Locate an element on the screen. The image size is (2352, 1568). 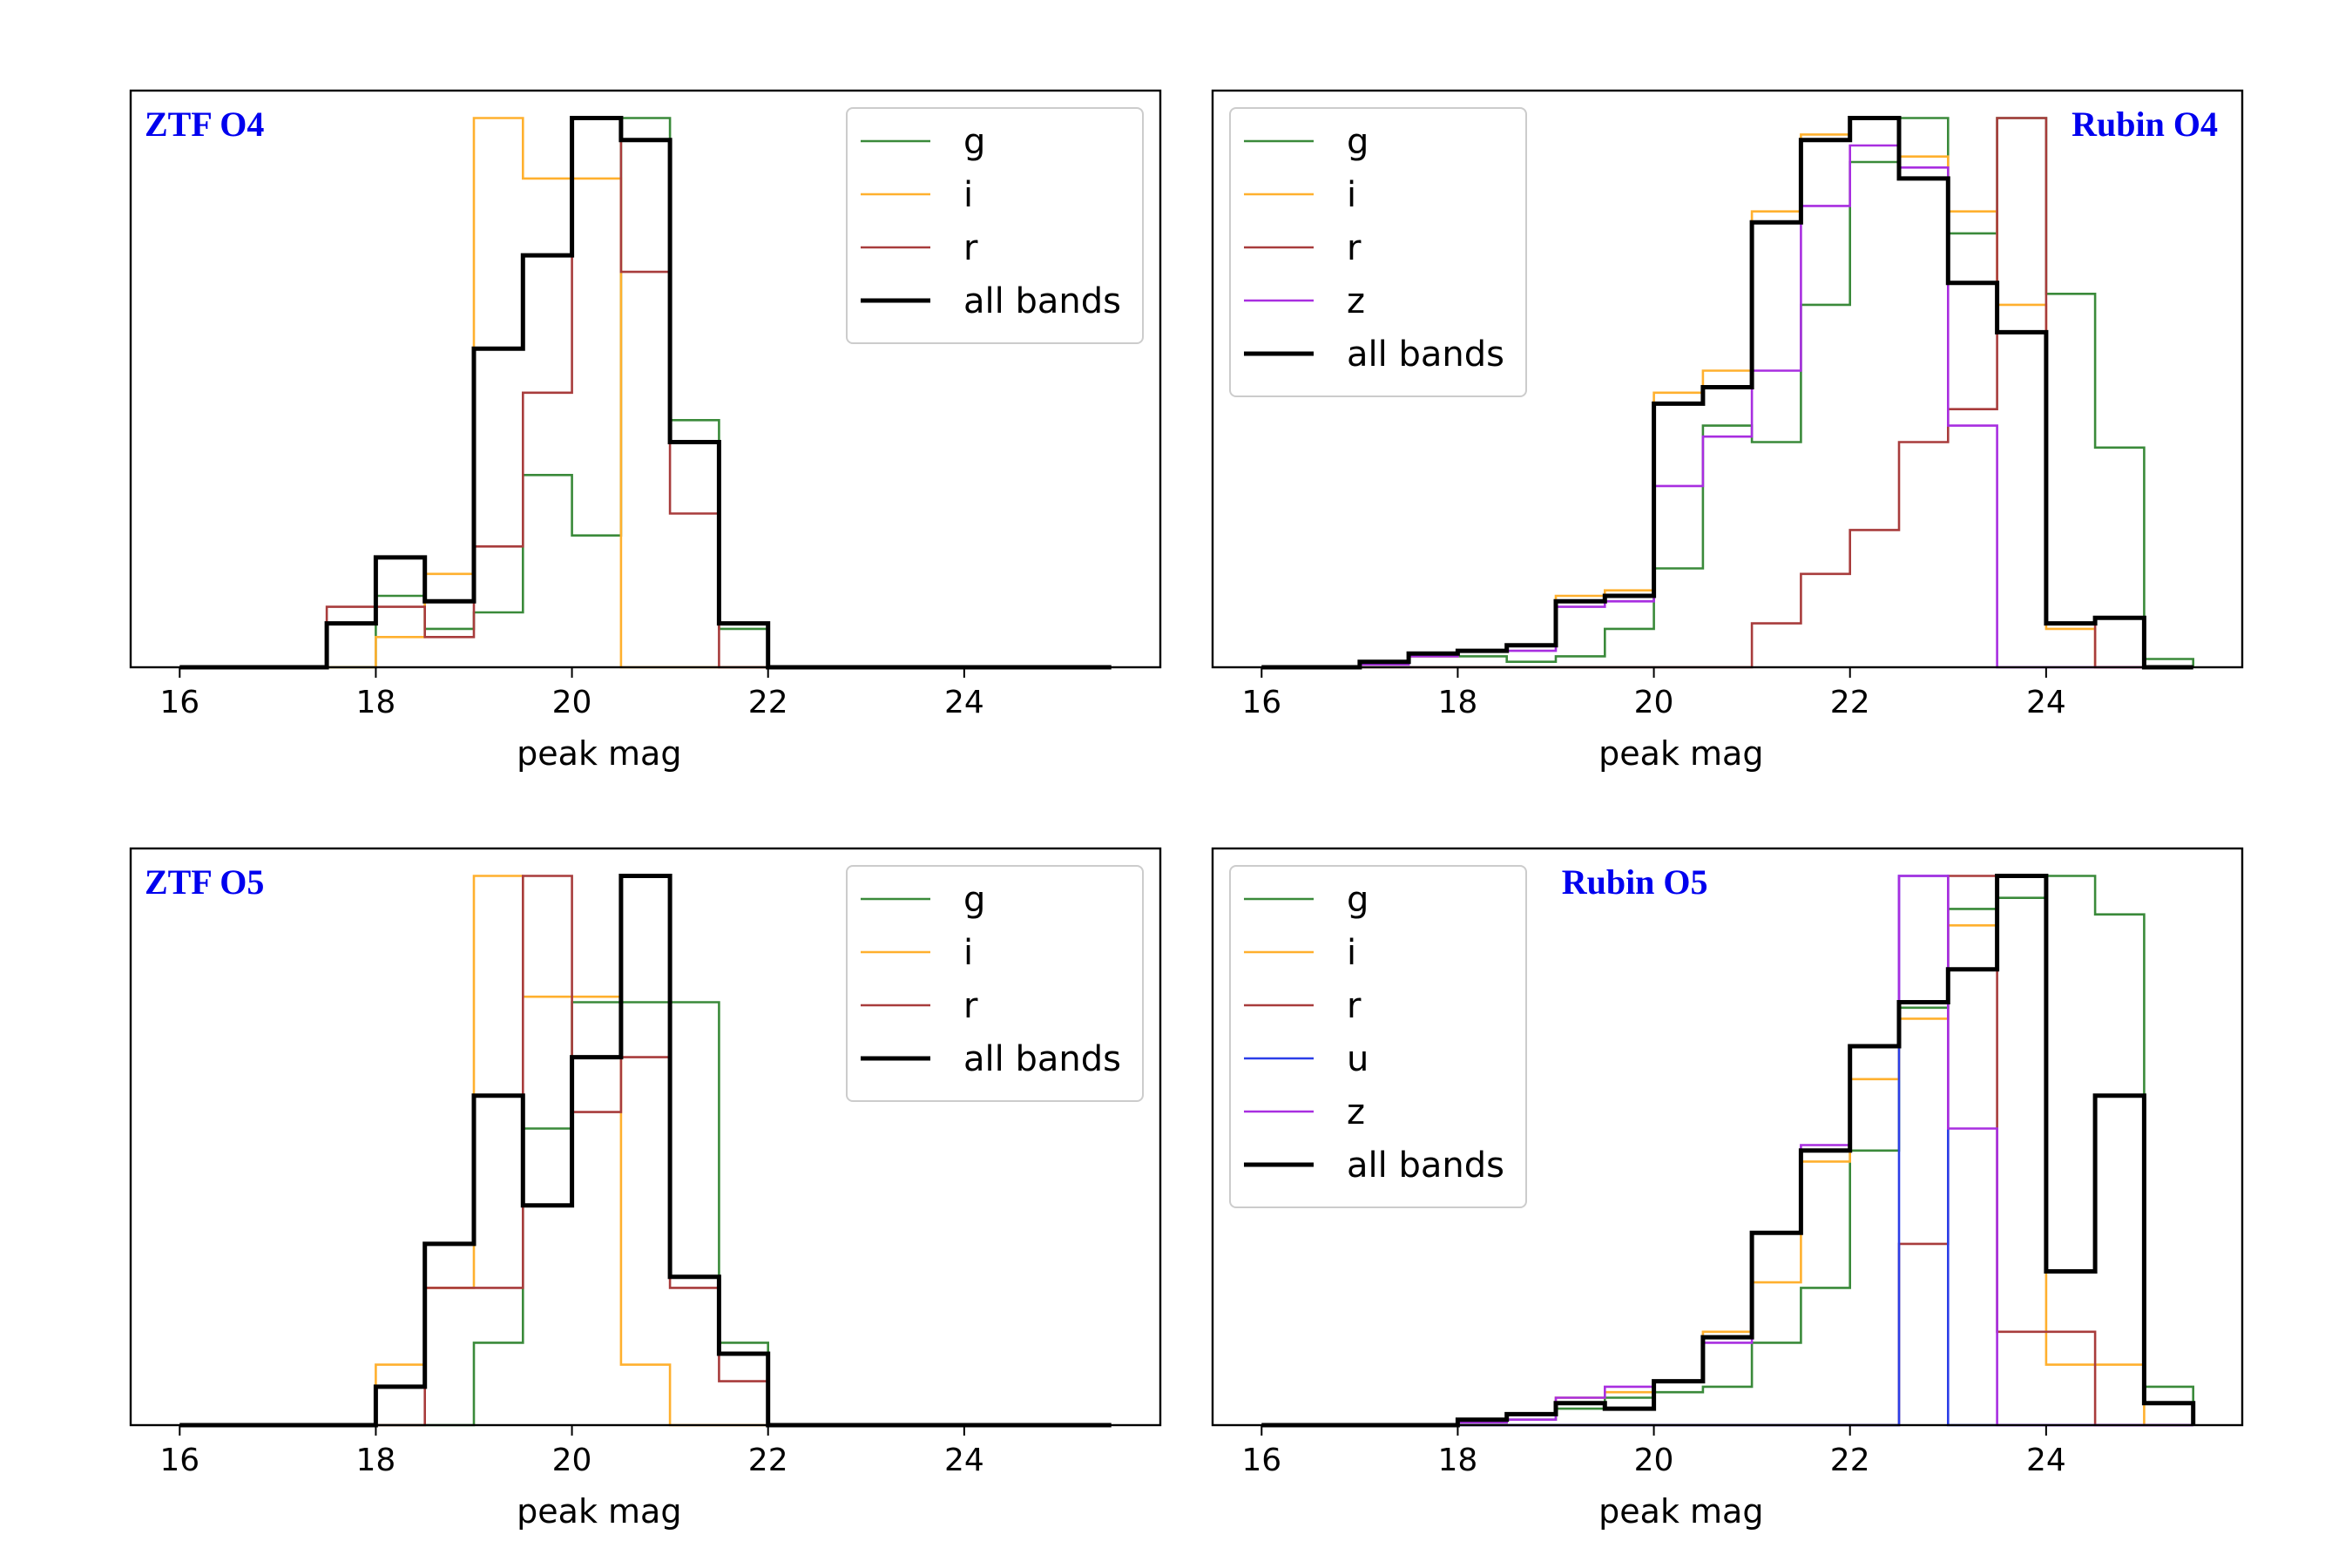
ztf-o5-legend-label-g: g is located at coordinates (974, 900).